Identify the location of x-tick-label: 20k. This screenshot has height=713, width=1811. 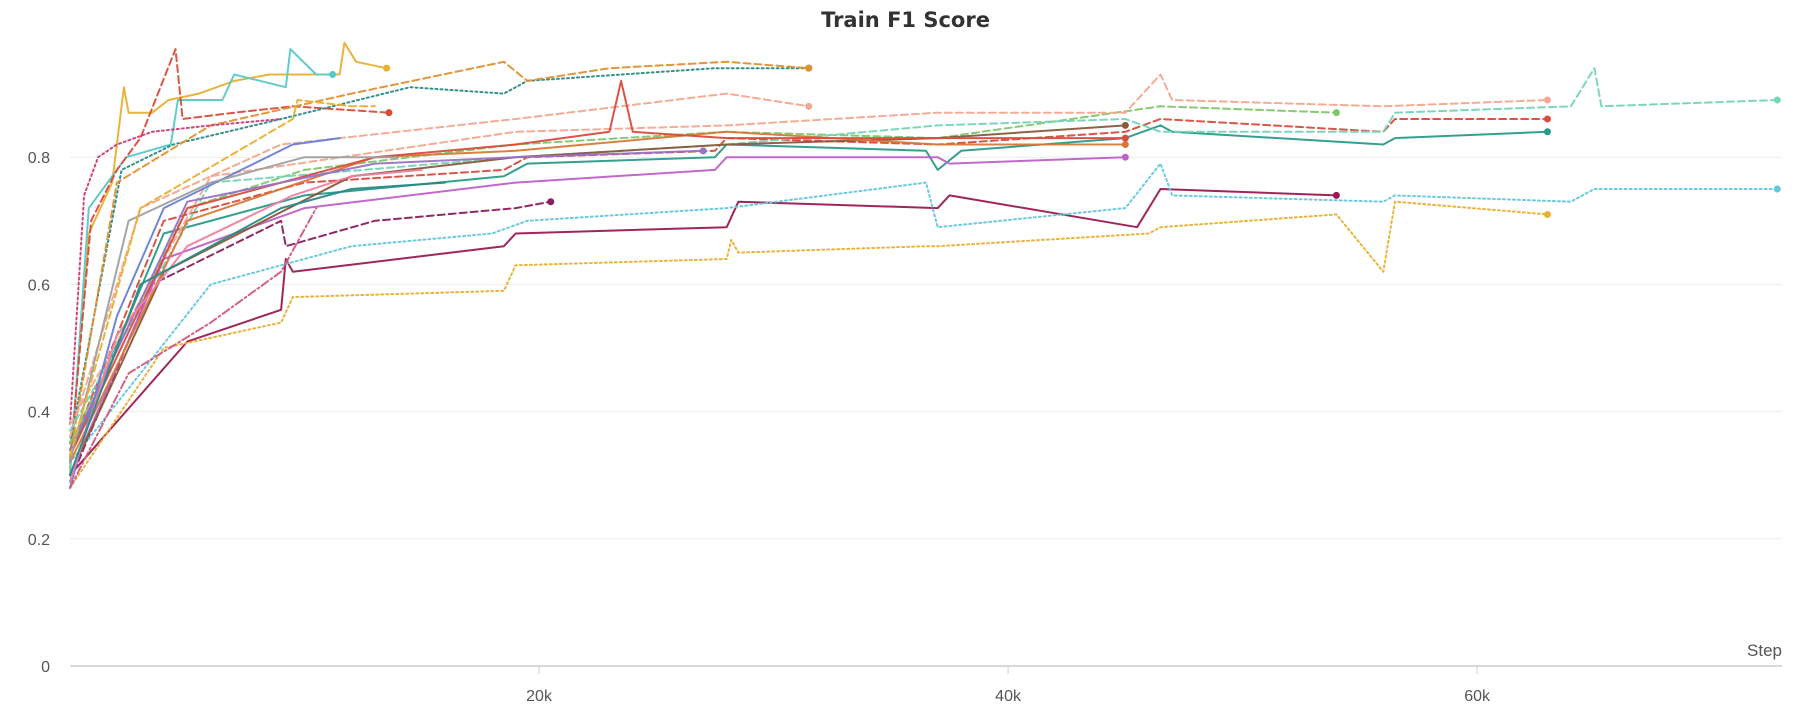
(539, 696).